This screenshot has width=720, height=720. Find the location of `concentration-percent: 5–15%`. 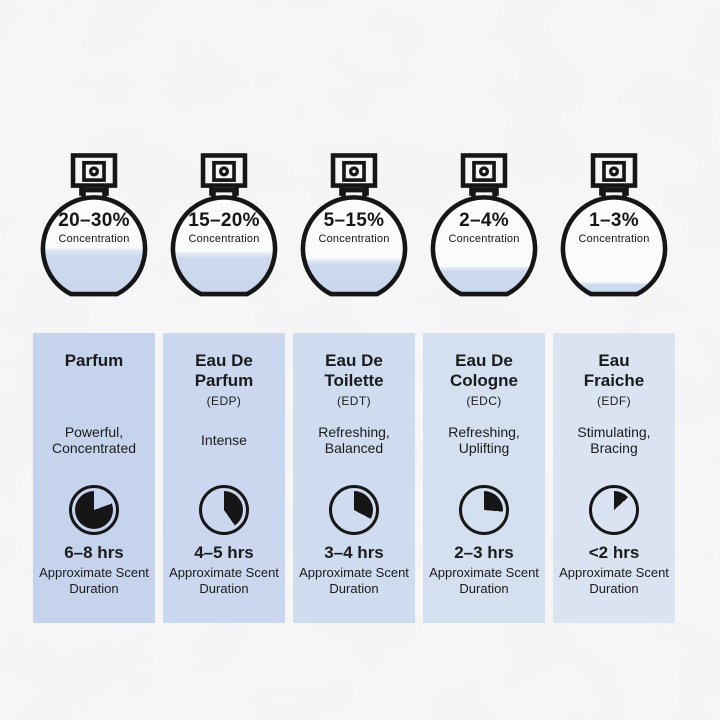

concentration-percent: 5–15% is located at coordinates (354, 220).